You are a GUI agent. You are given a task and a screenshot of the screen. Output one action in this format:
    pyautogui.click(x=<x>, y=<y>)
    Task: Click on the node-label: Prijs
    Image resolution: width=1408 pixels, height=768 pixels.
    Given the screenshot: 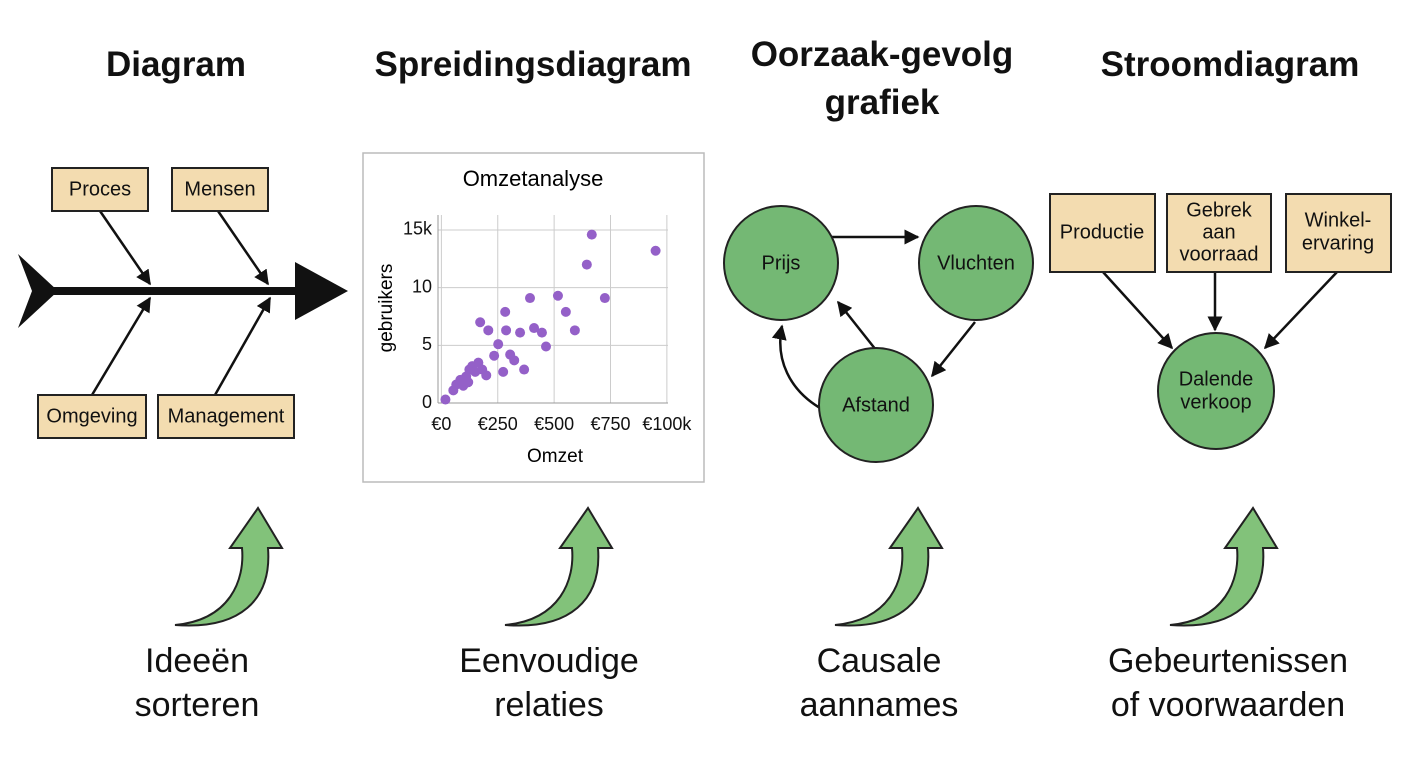 What is the action you would take?
    pyautogui.click(x=781, y=263)
    